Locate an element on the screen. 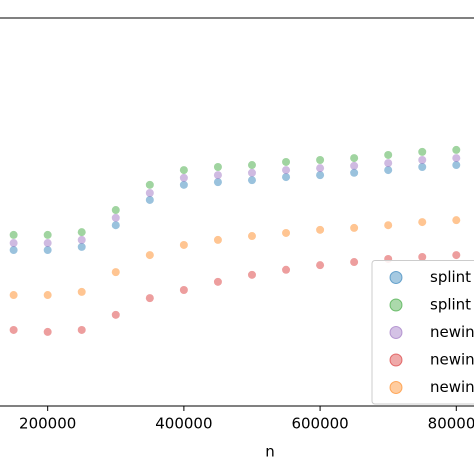 This screenshot has width=474, height=474. x-tick-label: 400000 is located at coordinates (183, 424).